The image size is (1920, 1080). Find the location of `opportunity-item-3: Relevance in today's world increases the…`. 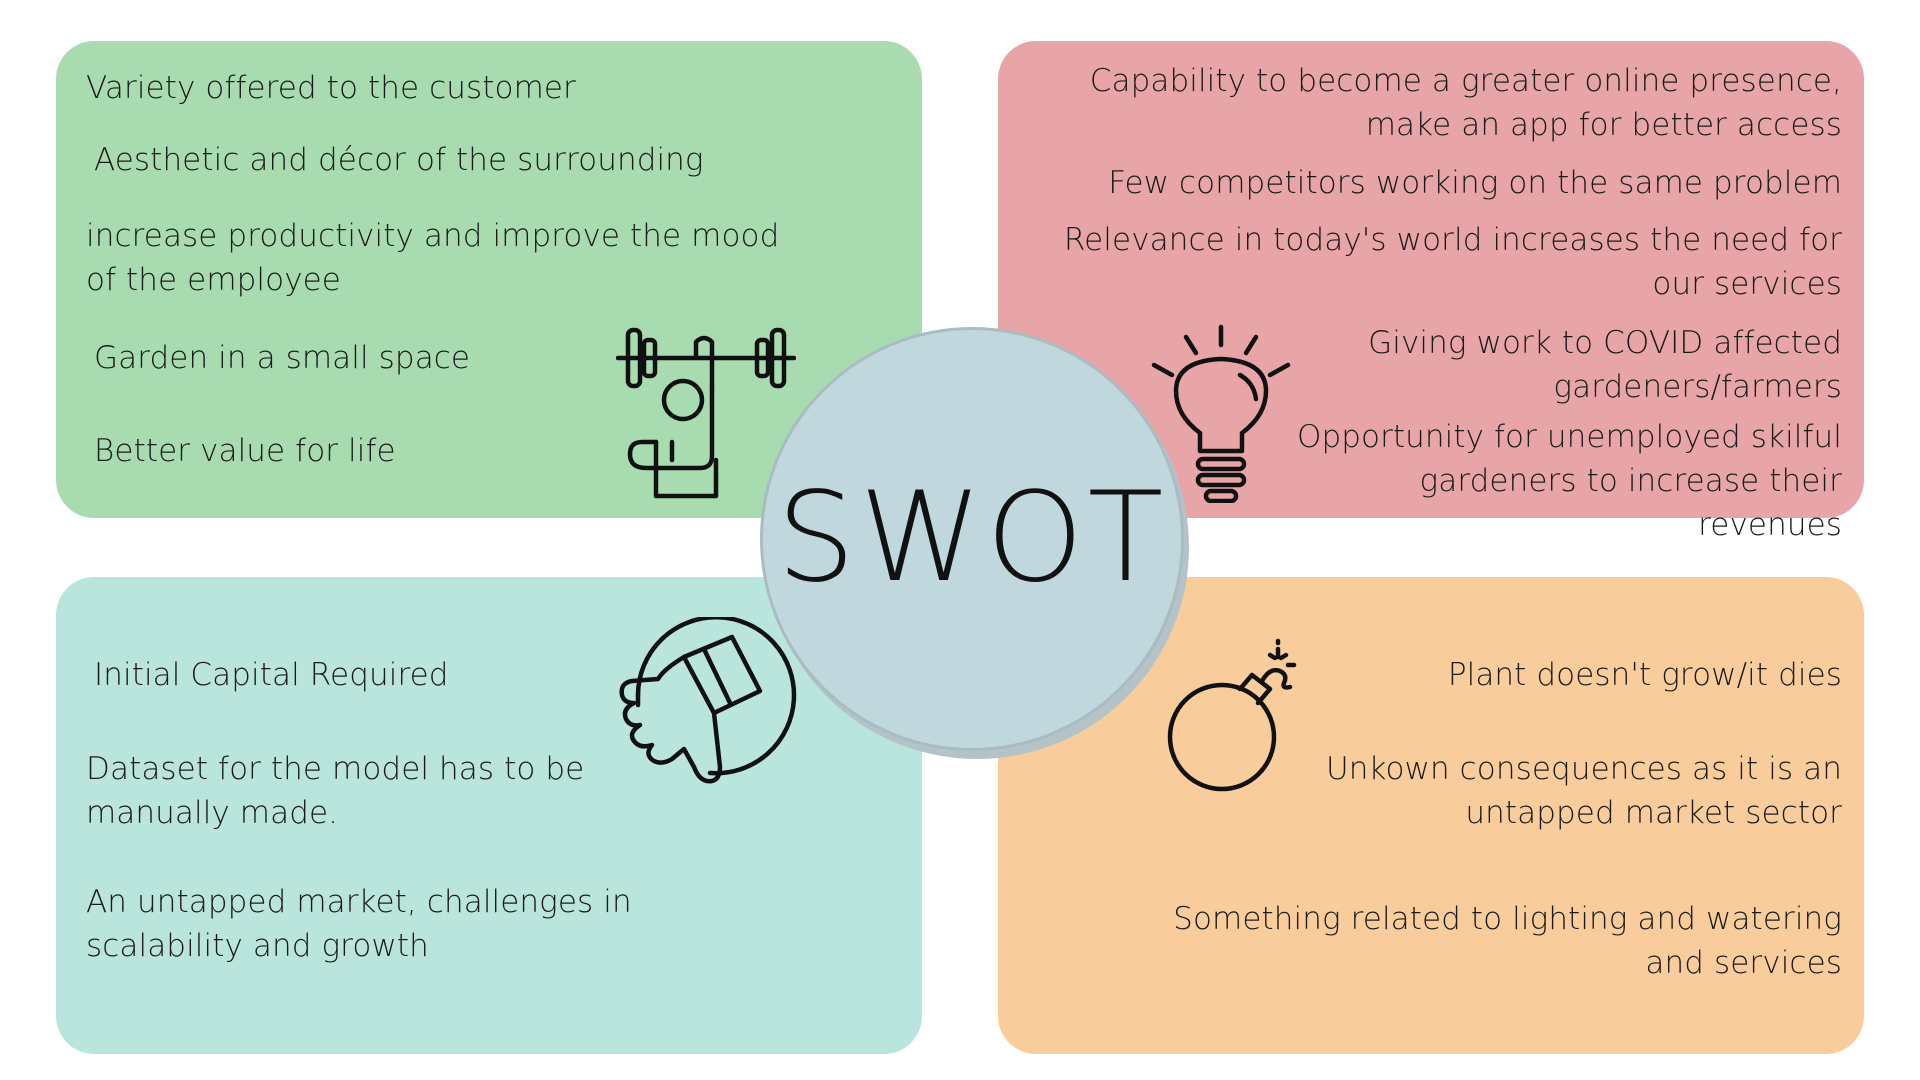

opportunity-item-3: Relevance in today's world increases the… is located at coordinates (1452, 262).